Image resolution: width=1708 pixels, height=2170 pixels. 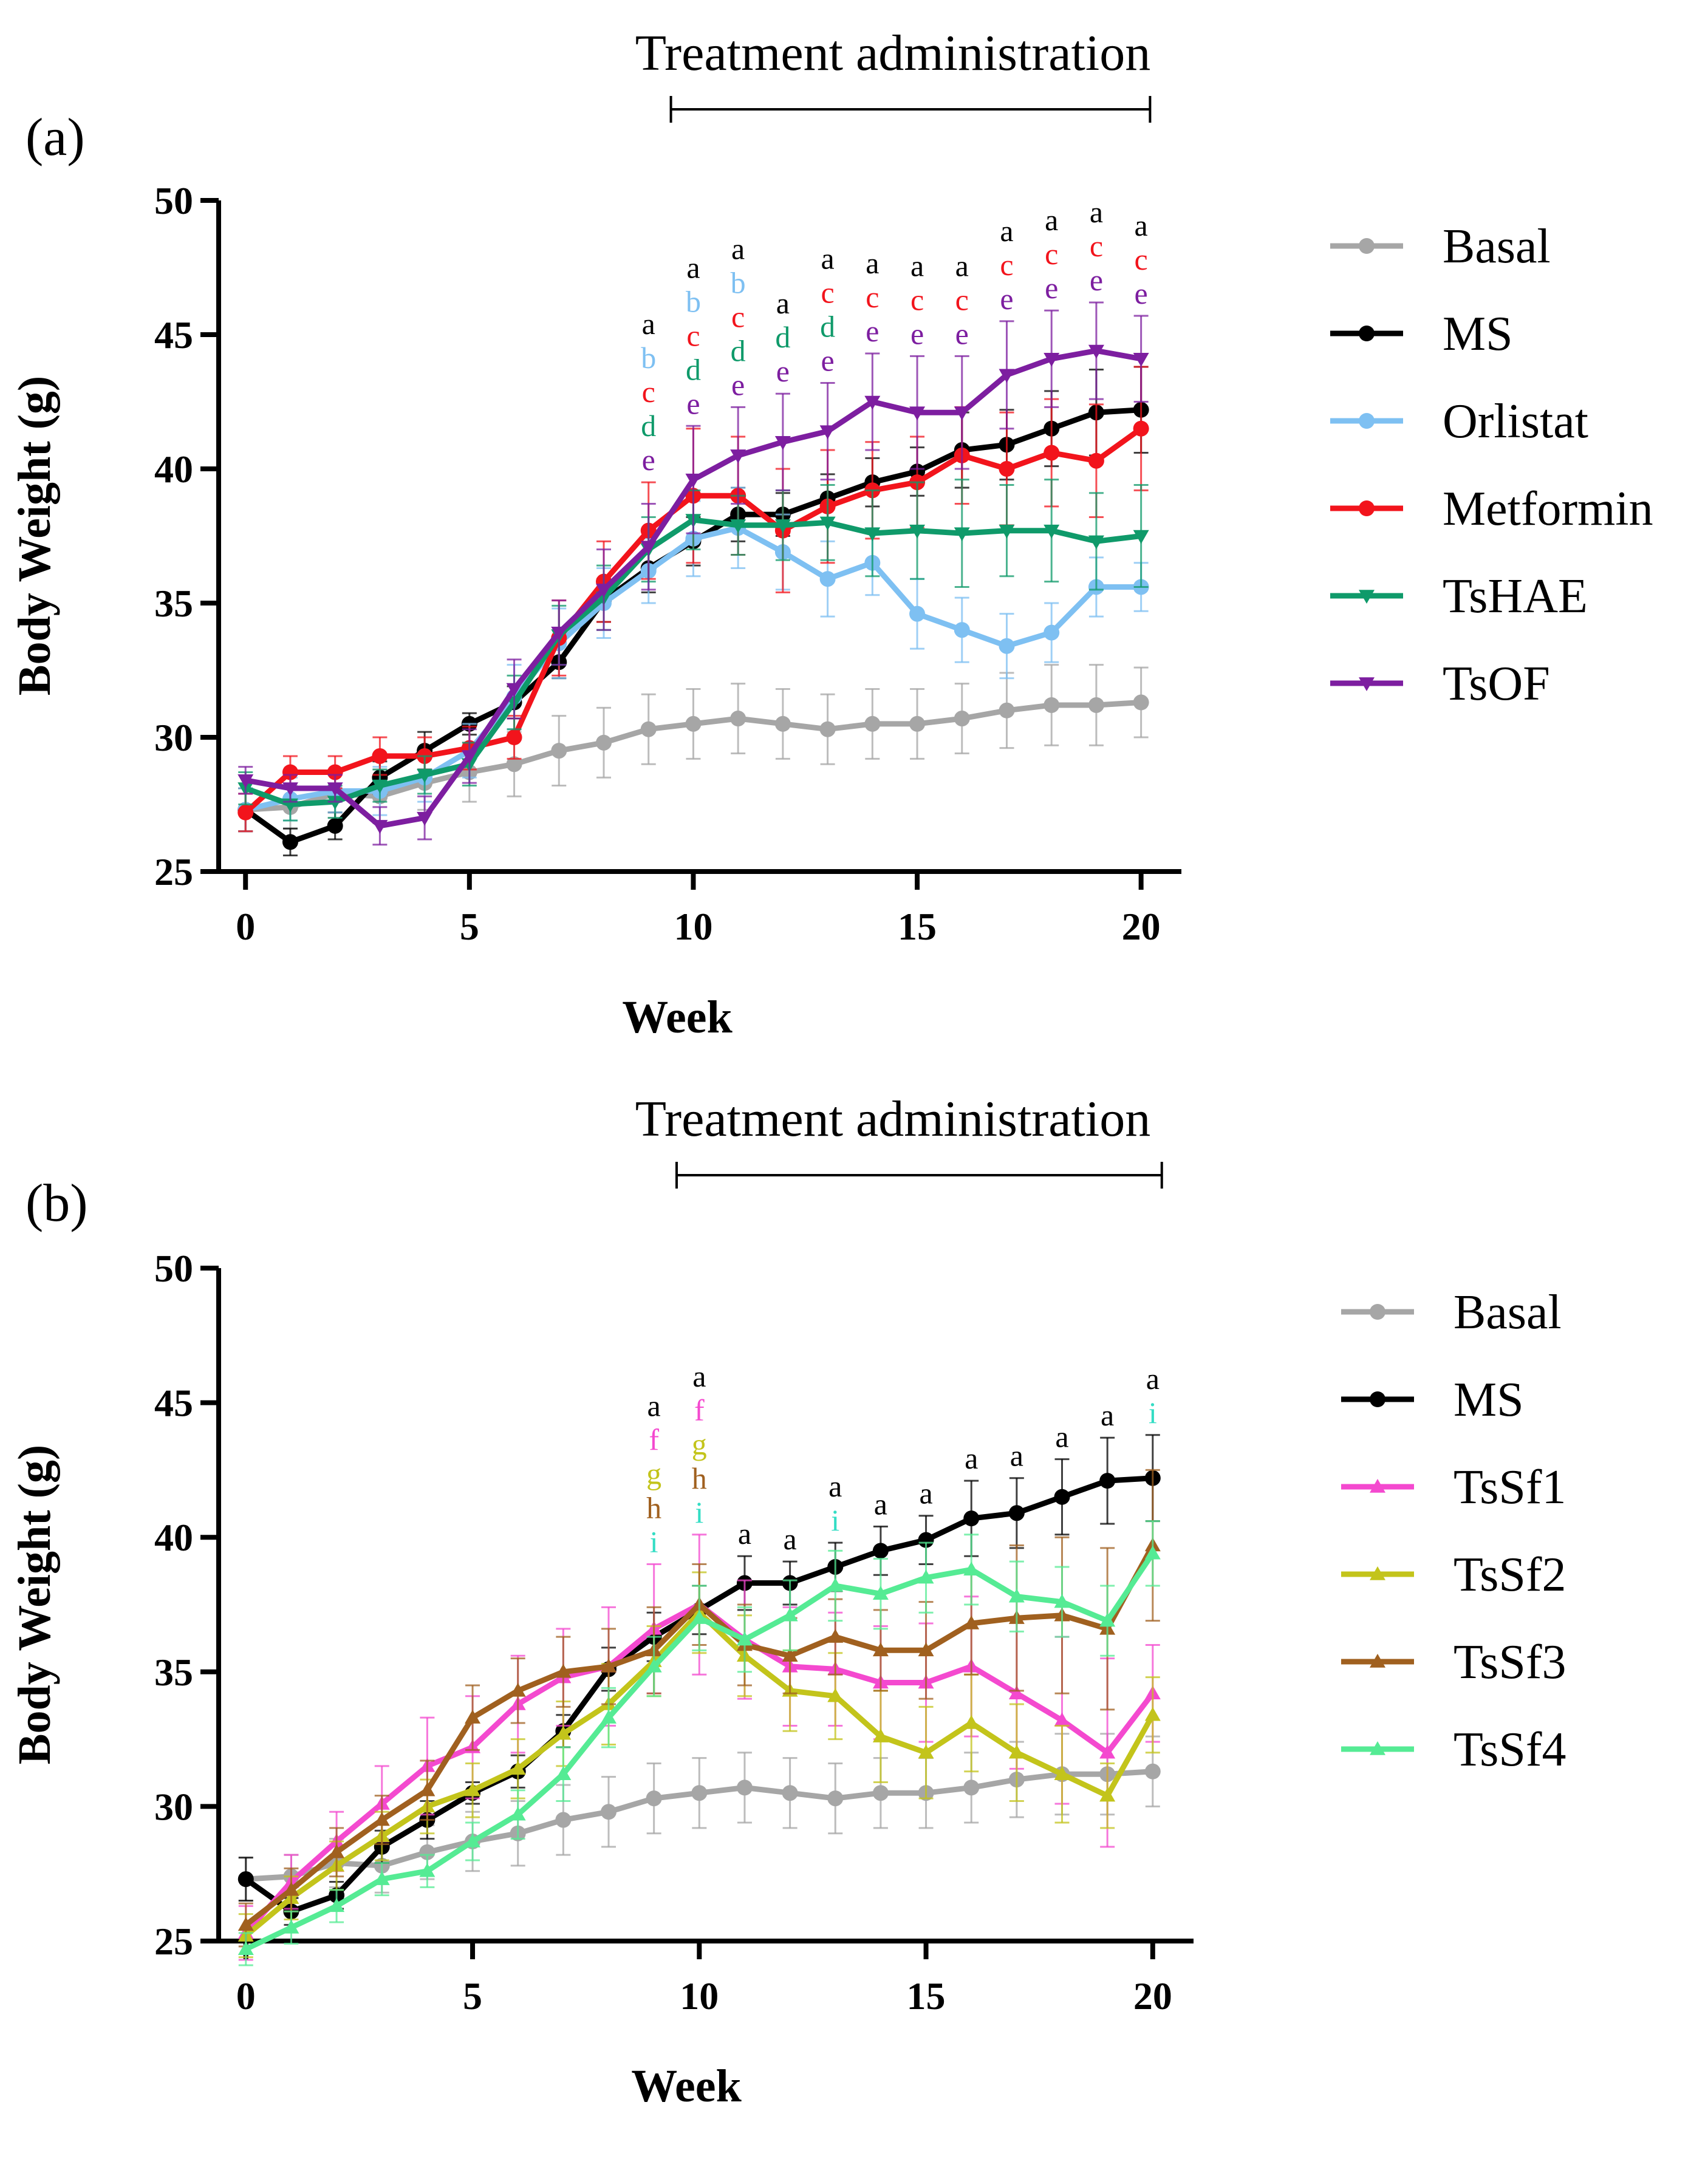 What do you see at coordinates (835, 1520) in the screenshot?
I see `significance-letter: i` at bounding box center [835, 1520].